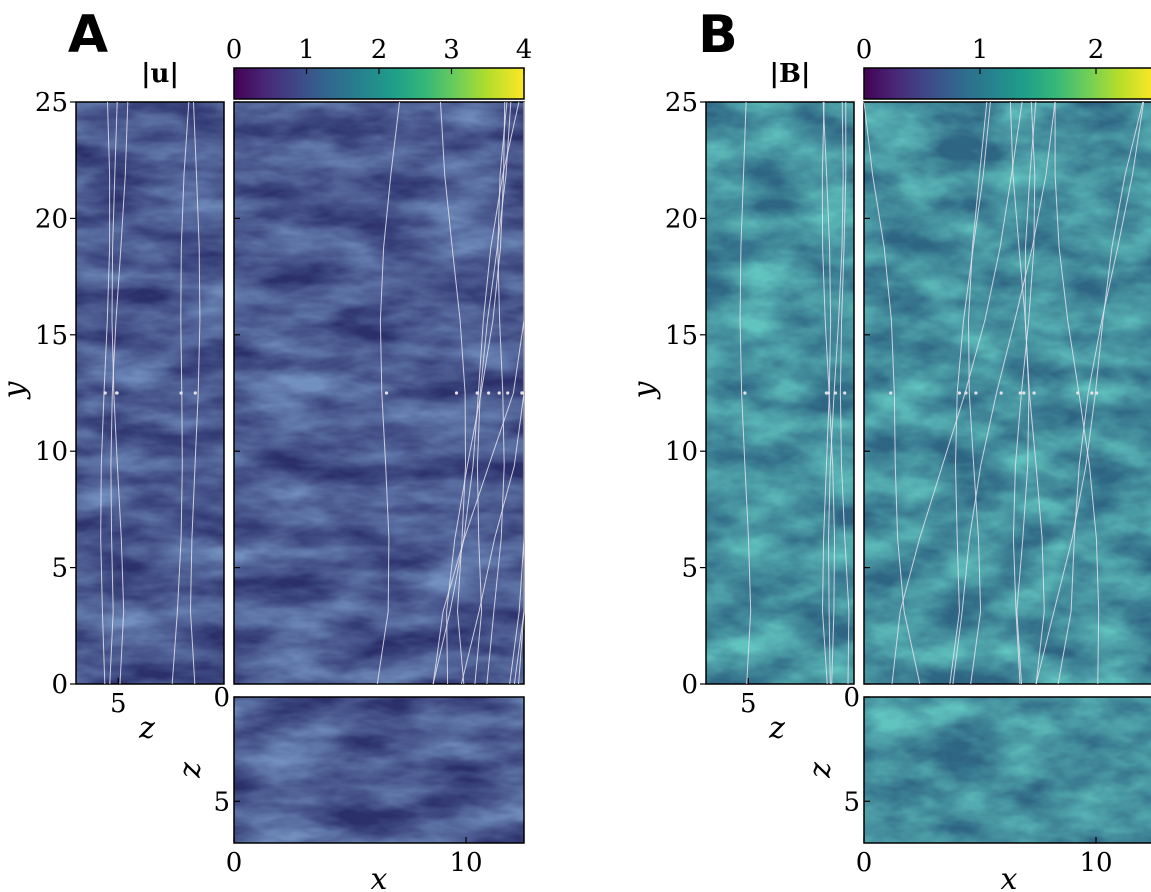 The width and height of the screenshot is (1151, 892). Describe the element at coordinates (790, 74) in the screenshot. I see `colorbar-label: |B|` at that location.